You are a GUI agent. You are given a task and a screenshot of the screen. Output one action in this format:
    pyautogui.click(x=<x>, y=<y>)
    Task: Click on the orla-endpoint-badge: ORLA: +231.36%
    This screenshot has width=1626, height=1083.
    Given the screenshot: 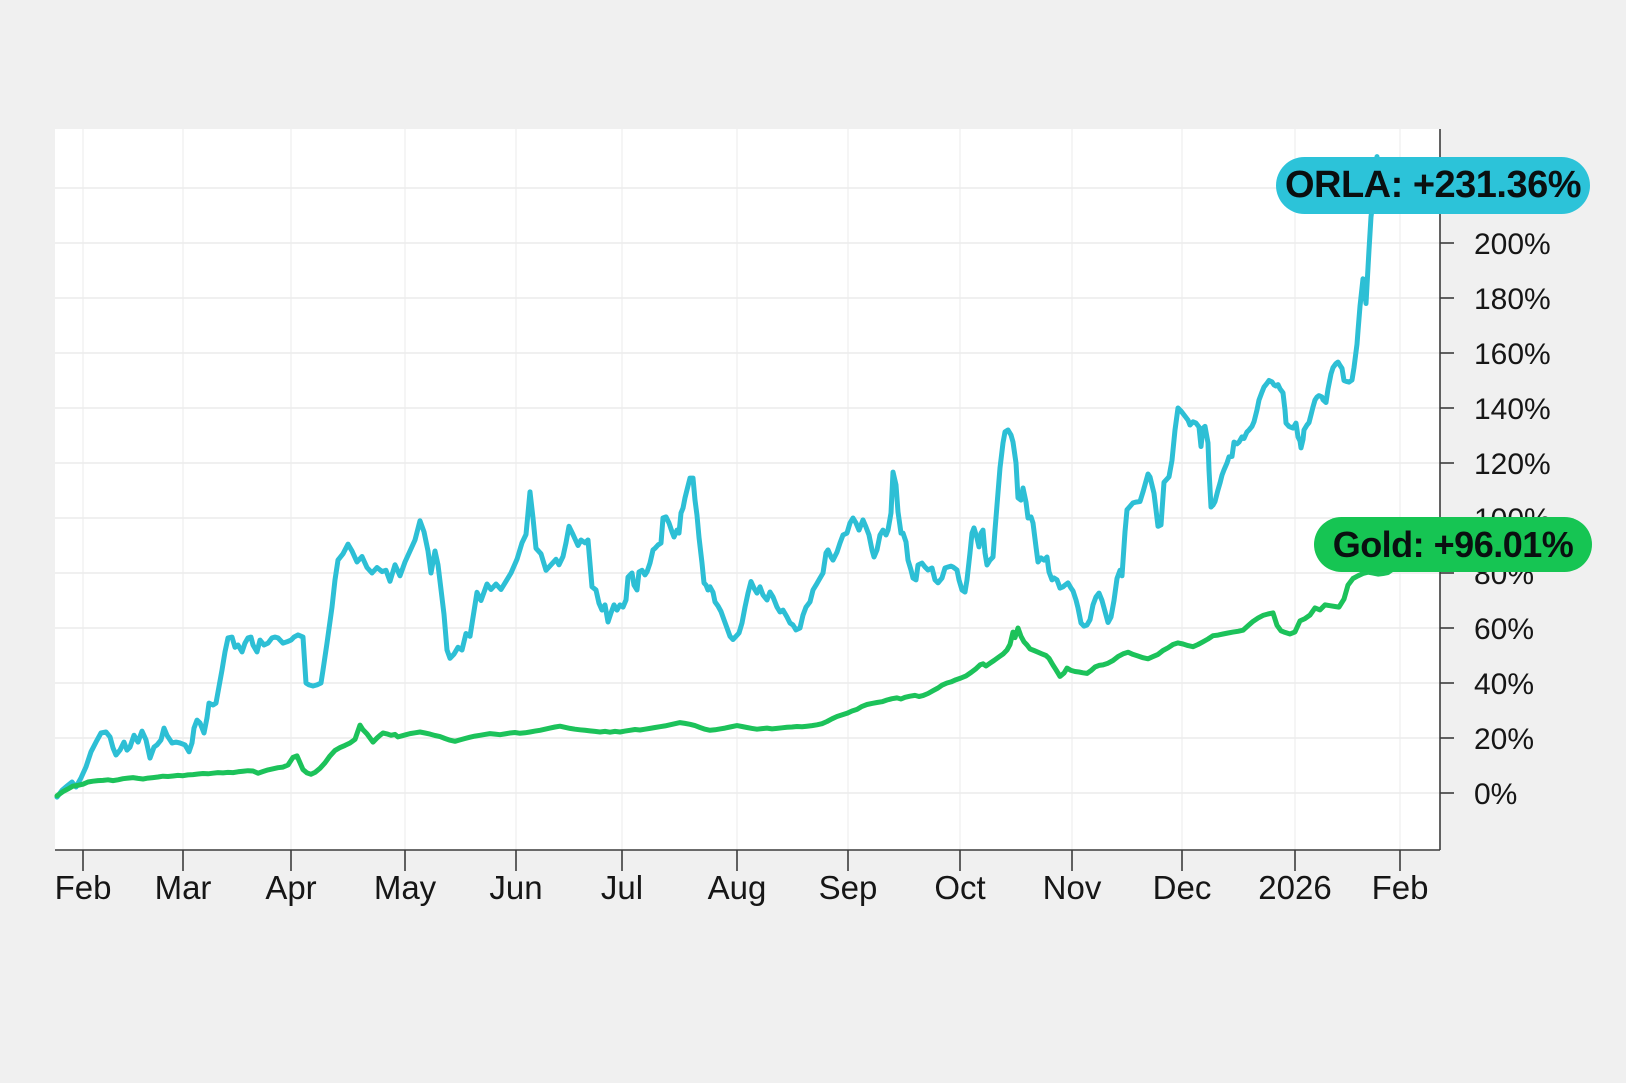 What is the action you would take?
    pyautogui.click(x=1433, y=185)
    